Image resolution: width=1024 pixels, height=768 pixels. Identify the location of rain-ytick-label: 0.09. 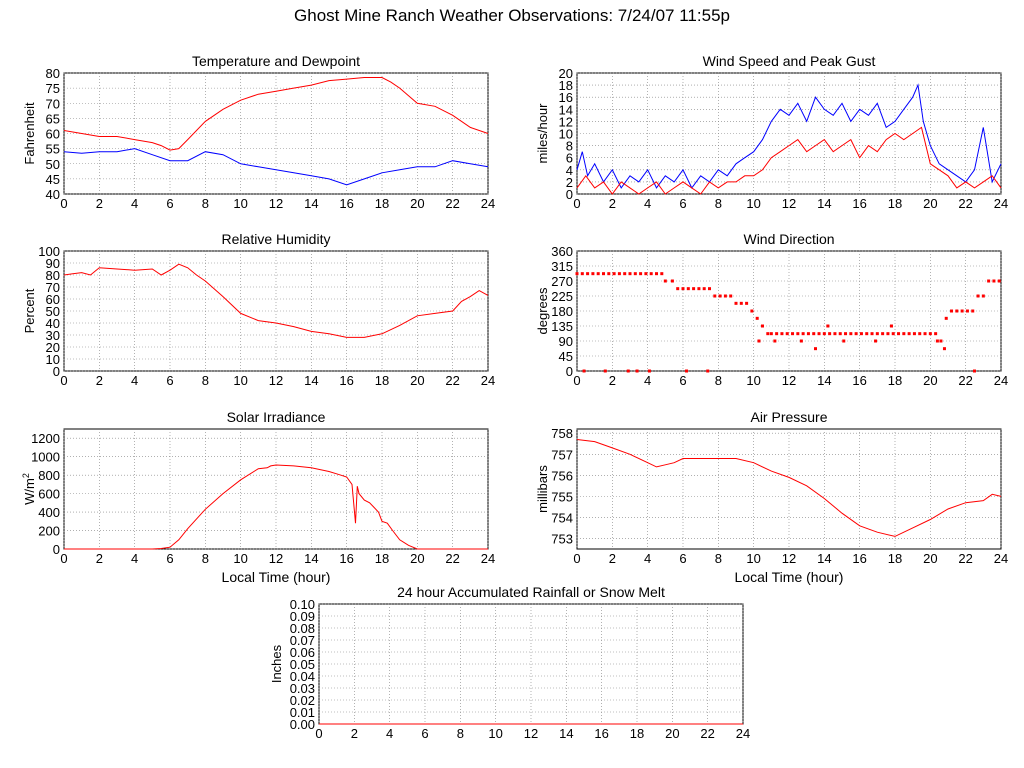
(302, 616).